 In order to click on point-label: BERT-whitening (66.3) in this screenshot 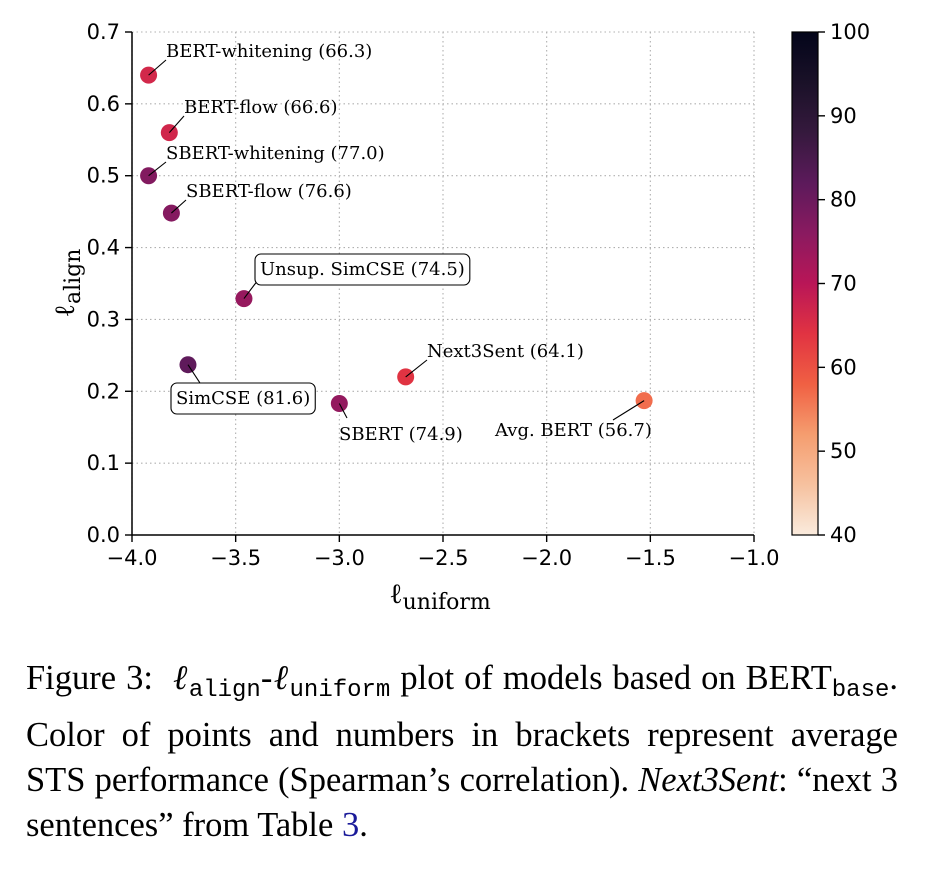, I will do `click(269, 51)`.